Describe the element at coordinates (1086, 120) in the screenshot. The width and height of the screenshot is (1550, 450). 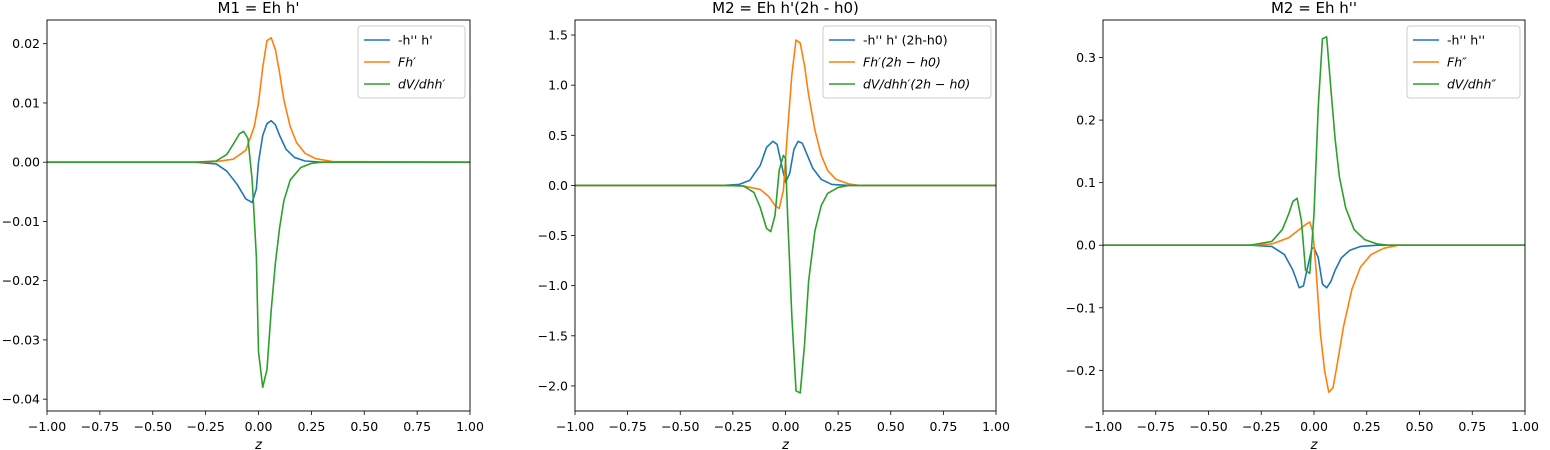
I see `y-tick-label: 0.2` at that location.